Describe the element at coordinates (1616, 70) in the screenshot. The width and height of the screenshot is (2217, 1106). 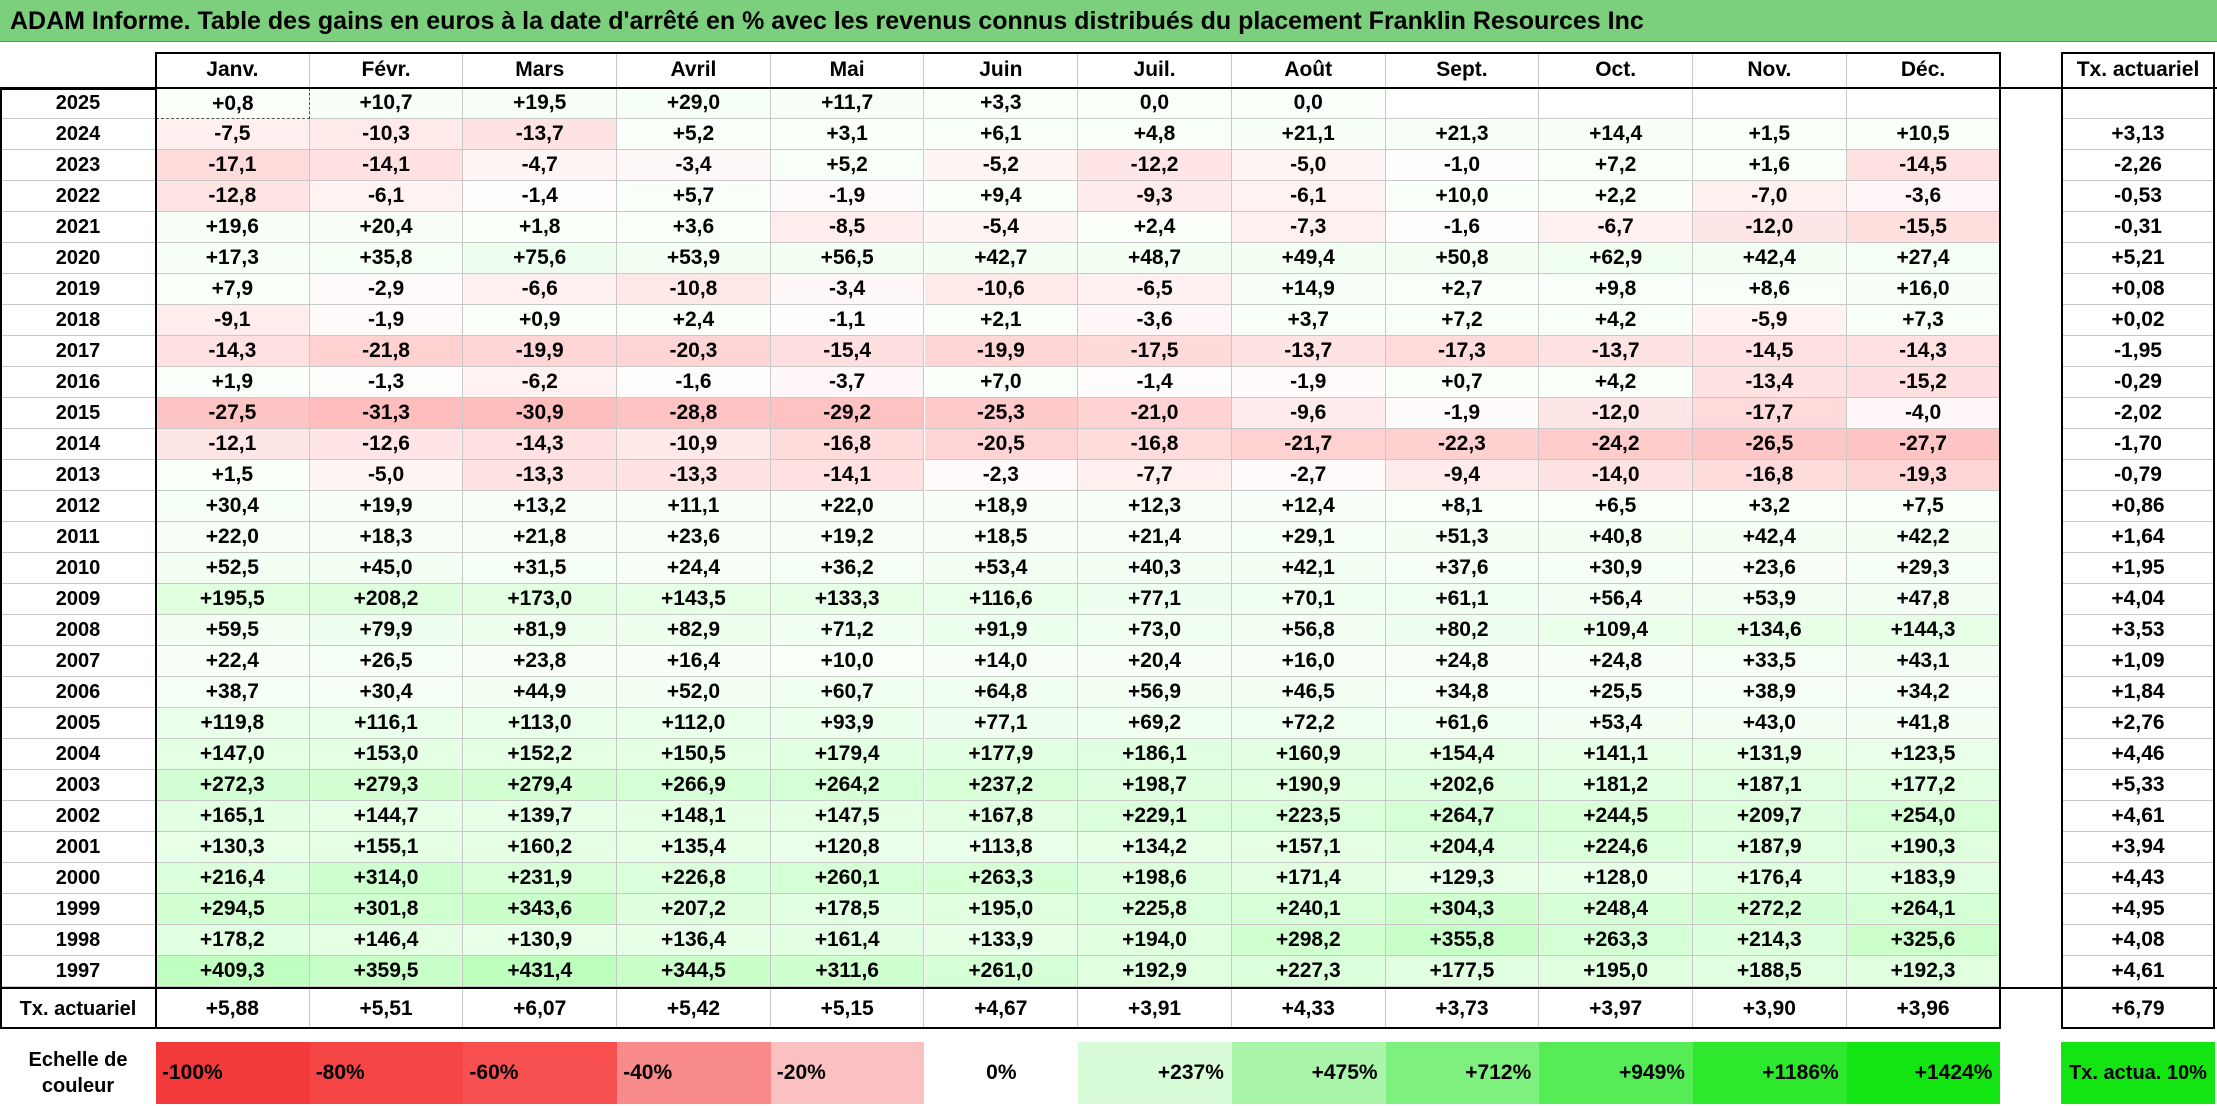
I see `month-header: Oct.` at that location.